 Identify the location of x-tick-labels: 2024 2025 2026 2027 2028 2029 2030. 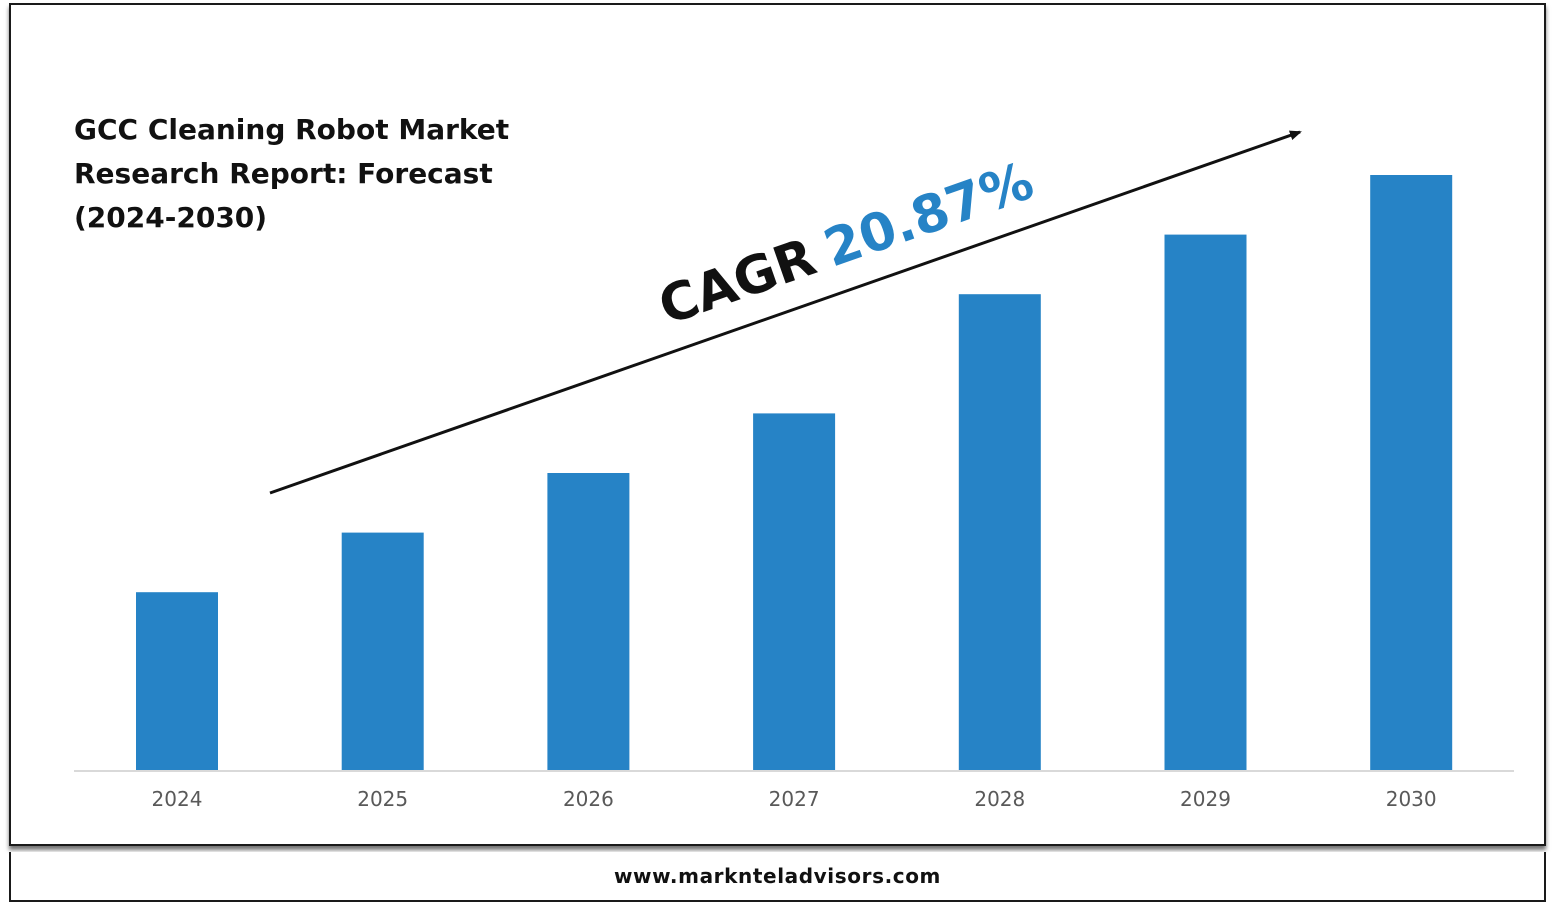
(794, 799).